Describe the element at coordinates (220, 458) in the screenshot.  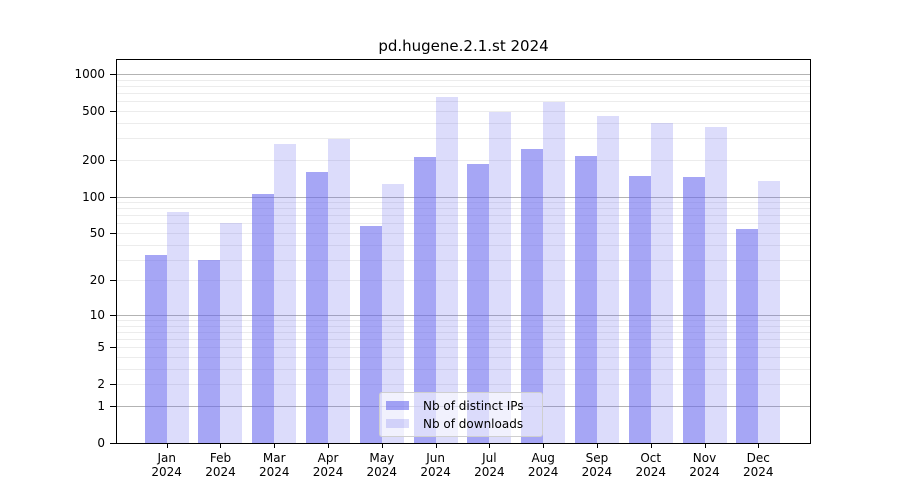
I see `x-tick-label-line: Feb` at that location.